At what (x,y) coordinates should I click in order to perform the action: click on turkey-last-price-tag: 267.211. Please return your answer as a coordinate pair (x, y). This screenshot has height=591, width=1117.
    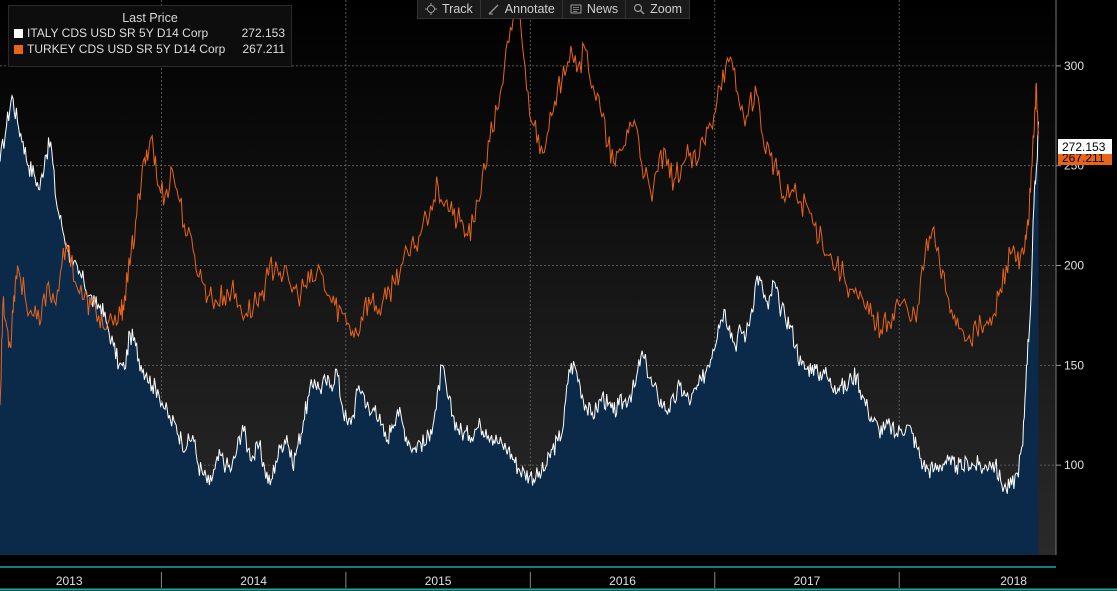
    Looking at the image, I should click on (1083, 158).